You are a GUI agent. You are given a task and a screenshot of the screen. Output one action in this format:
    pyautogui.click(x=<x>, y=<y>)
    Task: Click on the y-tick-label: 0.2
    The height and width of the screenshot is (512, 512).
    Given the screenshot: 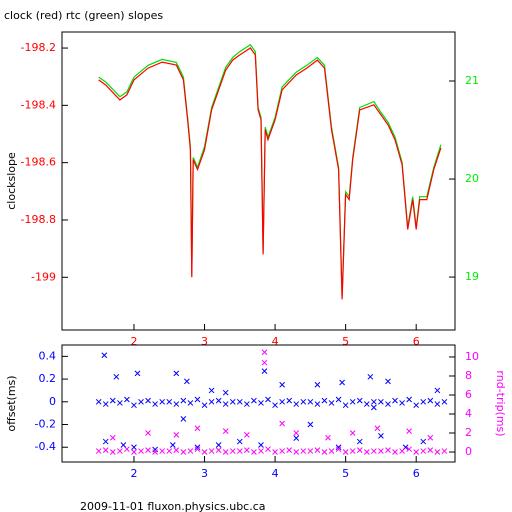 What is the action you would take?
    pyautogui.click(x=48, y=378)
    